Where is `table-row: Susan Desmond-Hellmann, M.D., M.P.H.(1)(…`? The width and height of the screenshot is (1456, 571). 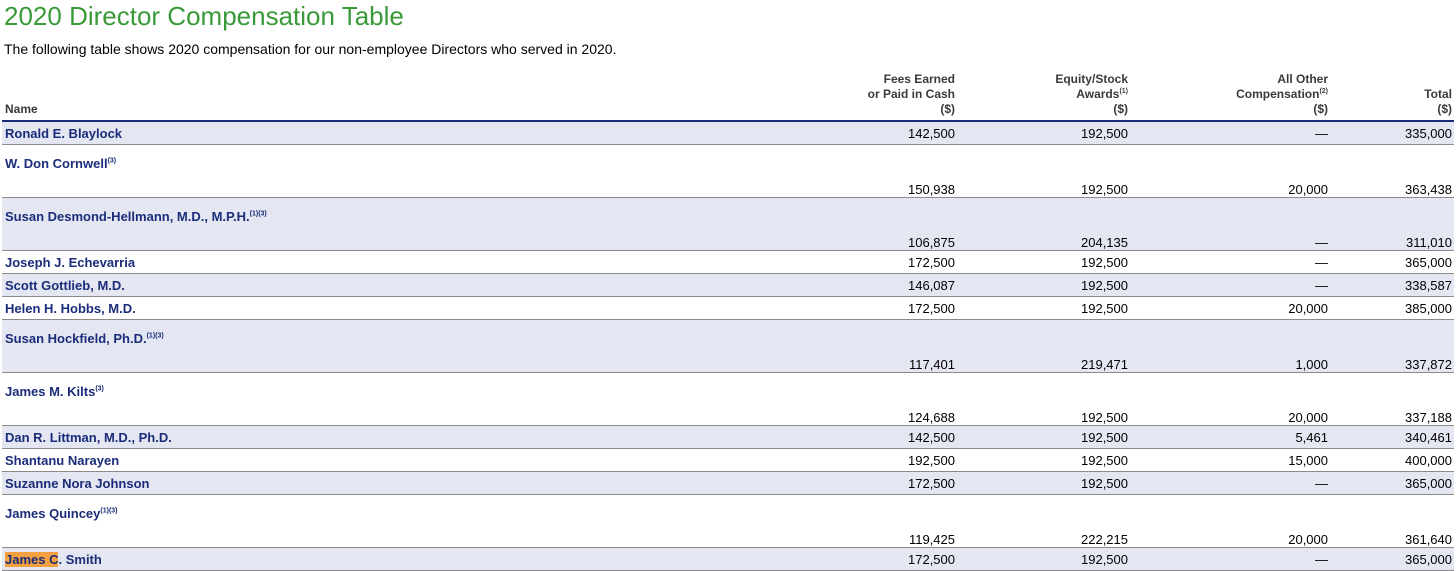 table-row: Susan Desmond-Hellmann, M.D., M.P.H.(1)(… is located at coordinates (728, 224).